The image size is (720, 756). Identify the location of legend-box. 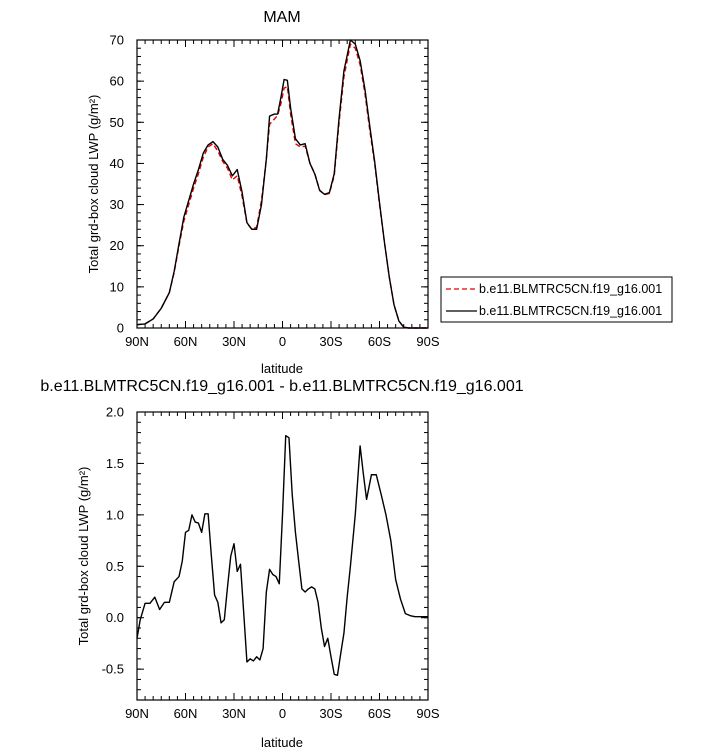
(556, 299).